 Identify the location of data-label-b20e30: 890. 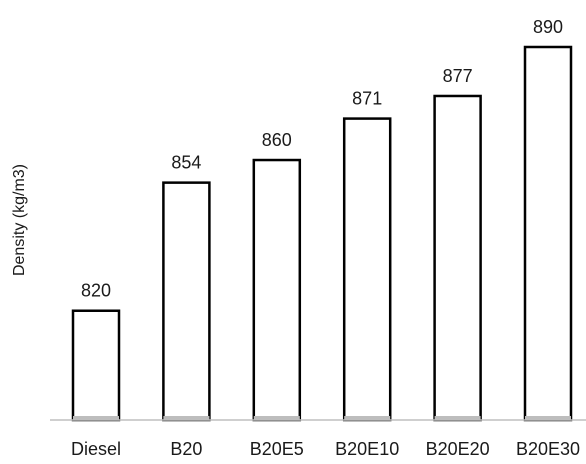
(548, 27).